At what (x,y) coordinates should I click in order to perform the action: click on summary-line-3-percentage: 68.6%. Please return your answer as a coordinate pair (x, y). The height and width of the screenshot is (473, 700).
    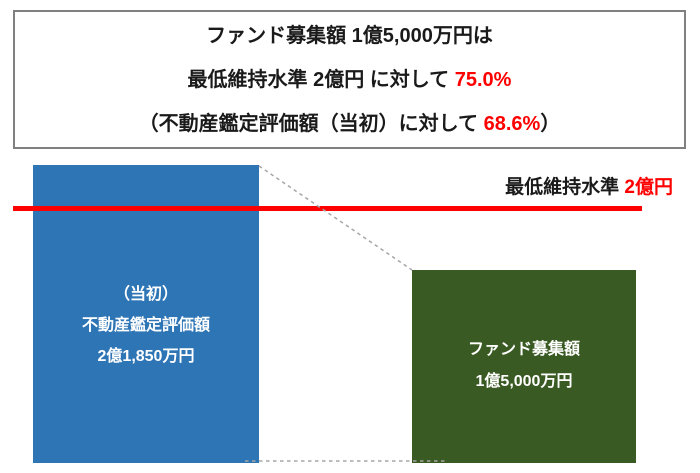
    Looking at the image, I should click on (512, 123).